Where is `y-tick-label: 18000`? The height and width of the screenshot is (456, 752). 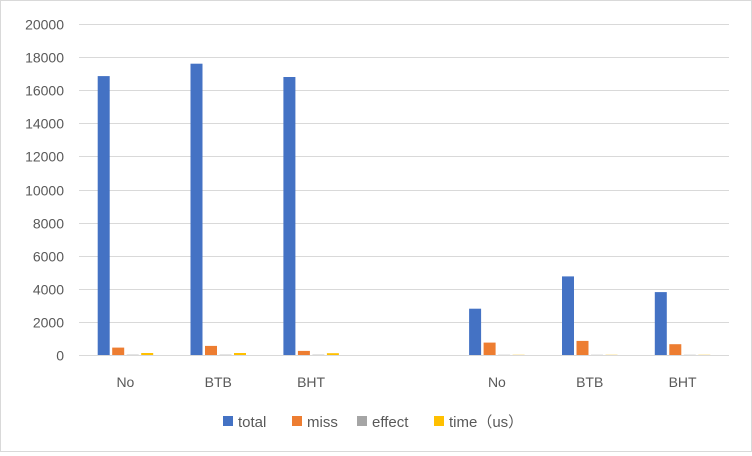 y-tick-label: 18000 is located at coordinates (44, 58).